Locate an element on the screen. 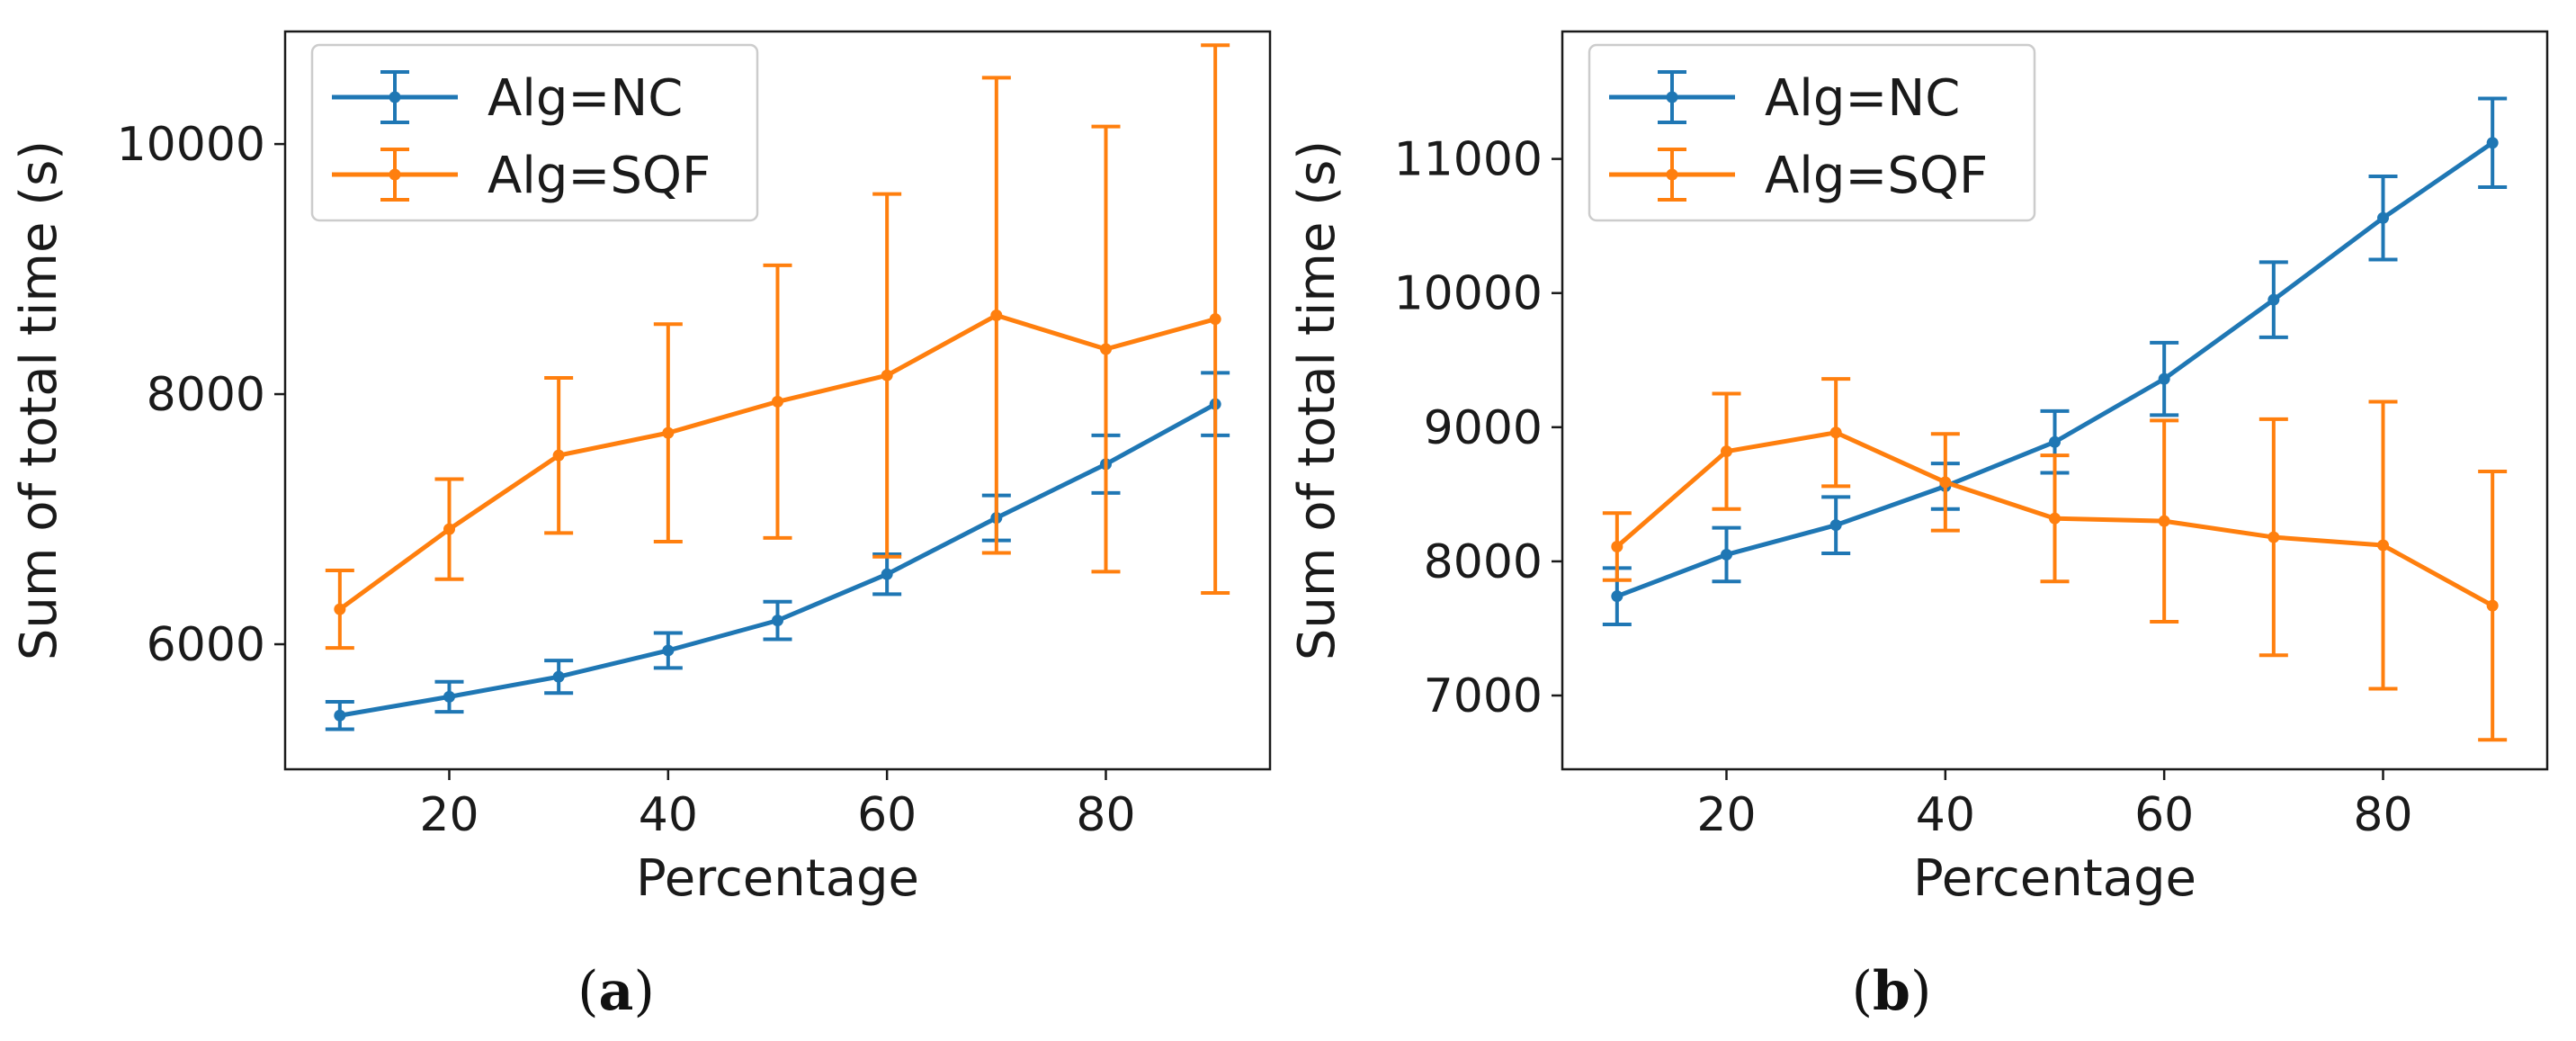 This screenshot has width=2576, height=1041. y-tick-label: 9000 is located at coordinates (1483, 428).